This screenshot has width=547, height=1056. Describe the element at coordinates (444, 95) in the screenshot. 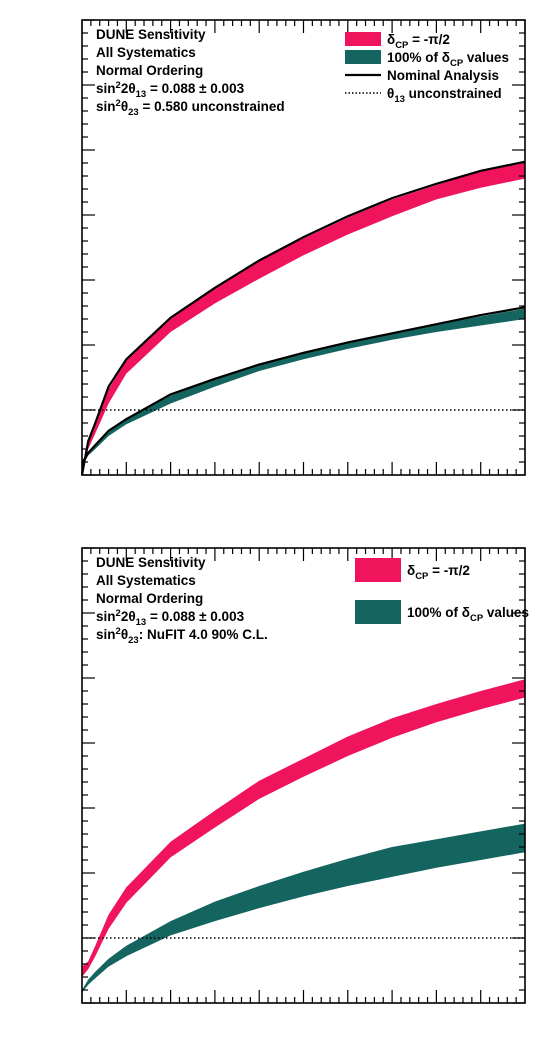

I see `legend-label-theta13: θ13 unconstrained` at that location.